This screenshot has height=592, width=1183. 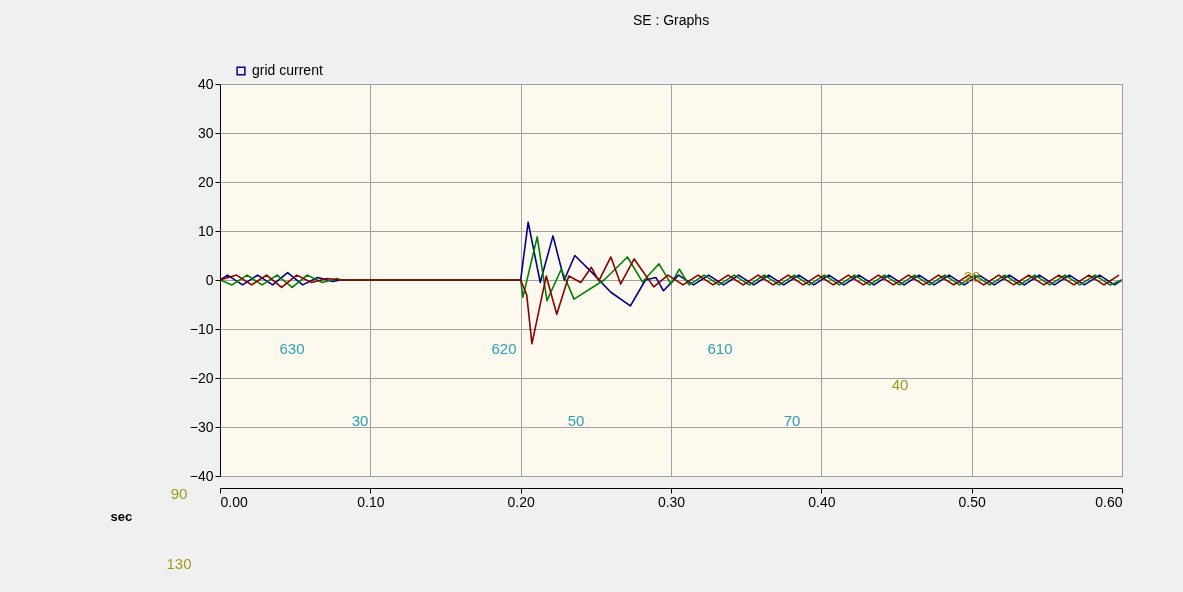 What do you see at coordinates (201, 328) in the screenshot?
I see `y-tick-label: −10` at bounding box center [201, 328].